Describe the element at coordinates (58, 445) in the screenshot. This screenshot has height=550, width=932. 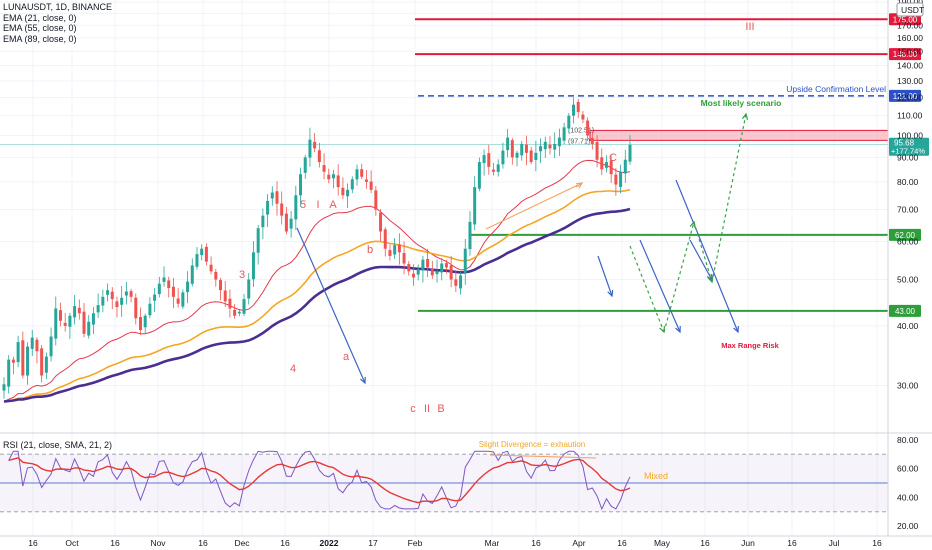
I see `rsi-legend: RSI (21, close, SMA, 21, 2)` at that location.